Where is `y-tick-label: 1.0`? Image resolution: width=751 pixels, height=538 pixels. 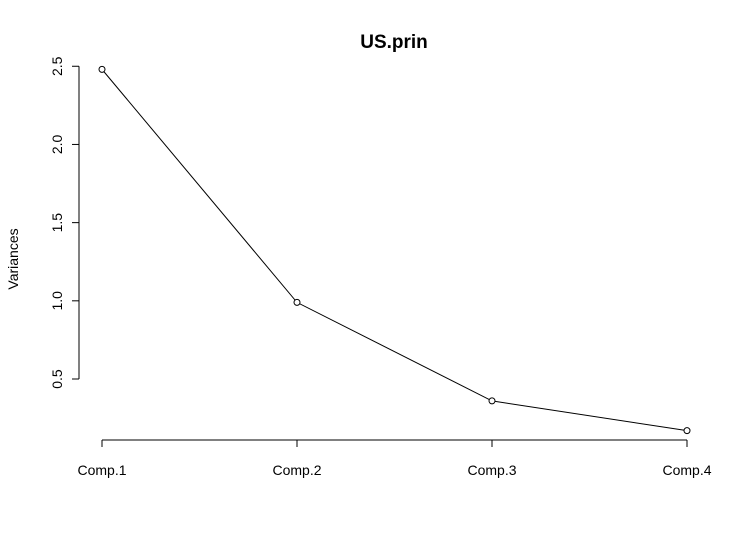 y-tick-label: 1.0 is located at coordinates (57, 301).